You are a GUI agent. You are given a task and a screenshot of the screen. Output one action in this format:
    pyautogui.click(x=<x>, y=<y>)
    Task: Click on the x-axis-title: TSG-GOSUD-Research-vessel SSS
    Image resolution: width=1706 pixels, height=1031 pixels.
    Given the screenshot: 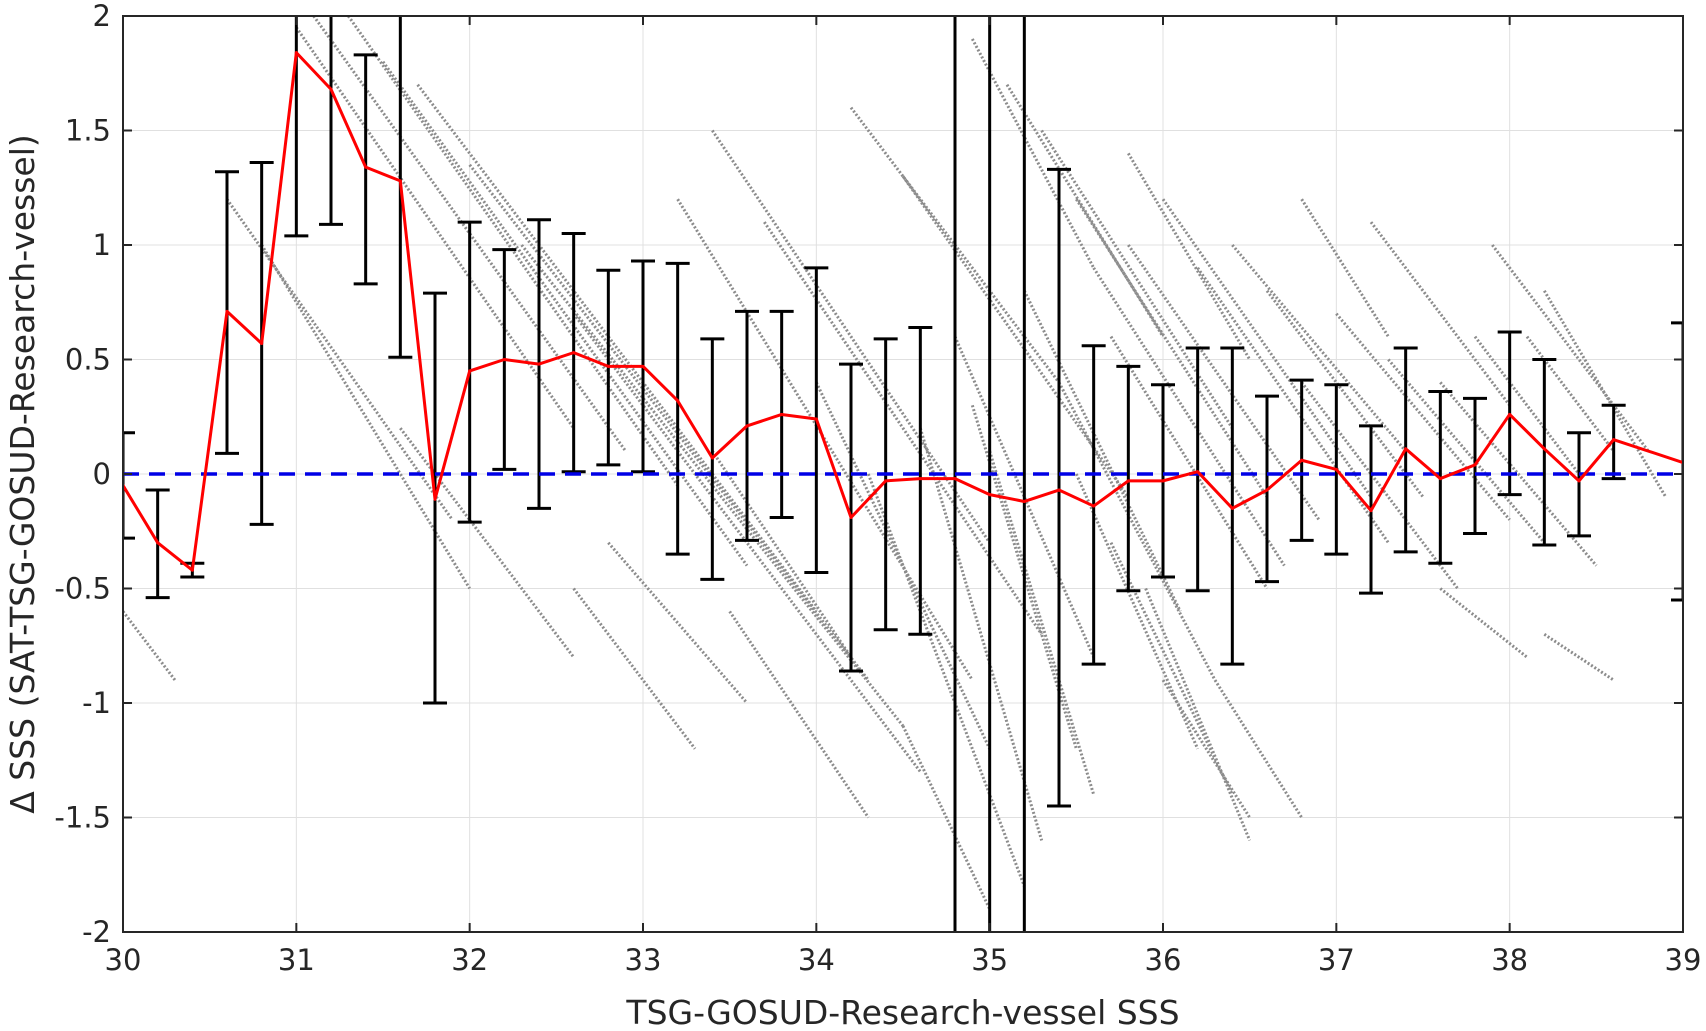 What is the action you would take?
    pyautogui.click(x=902, y=1012)
    